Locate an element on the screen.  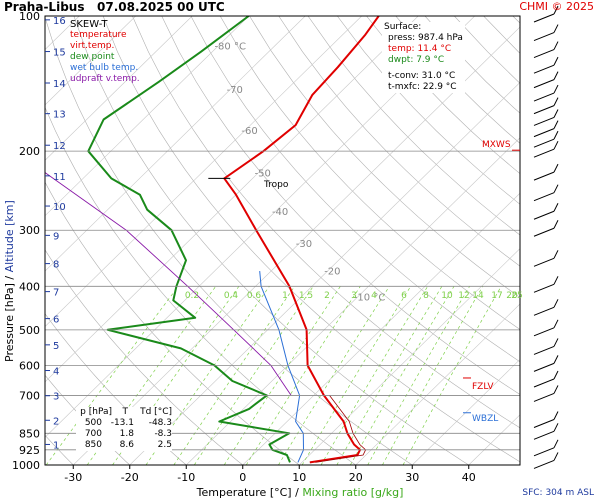
y-axis-label-altitude: Altitude [km] is located at coordinates (9, 236).